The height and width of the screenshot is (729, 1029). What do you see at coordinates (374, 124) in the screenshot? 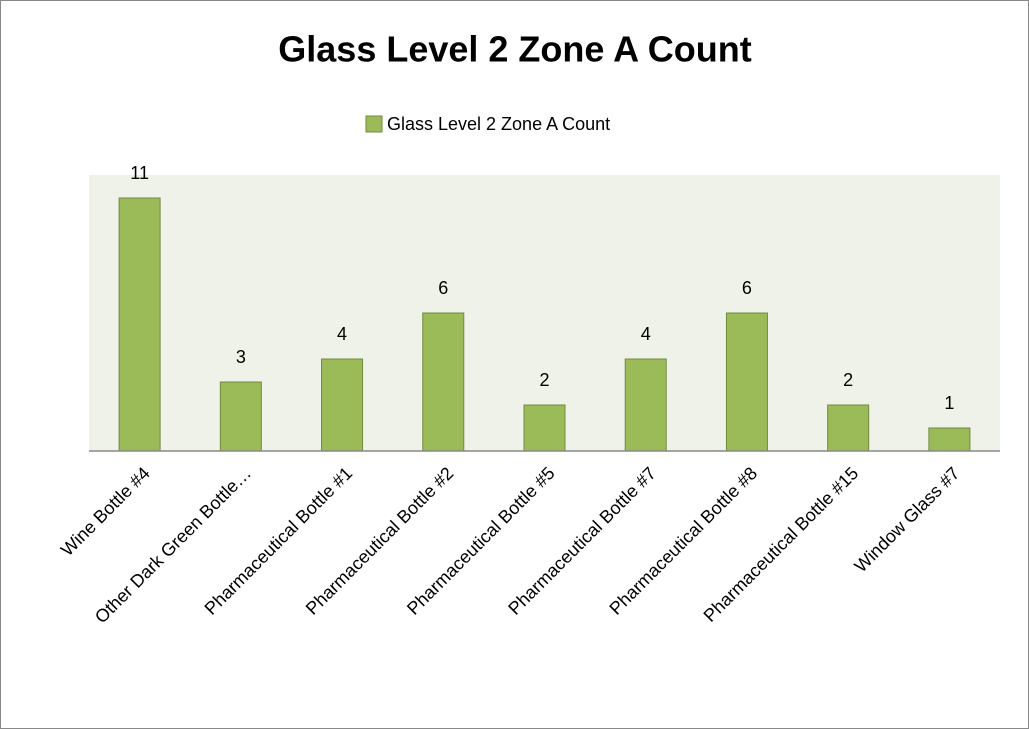
I see `legend-swatch` at bounding box center [374, 124].